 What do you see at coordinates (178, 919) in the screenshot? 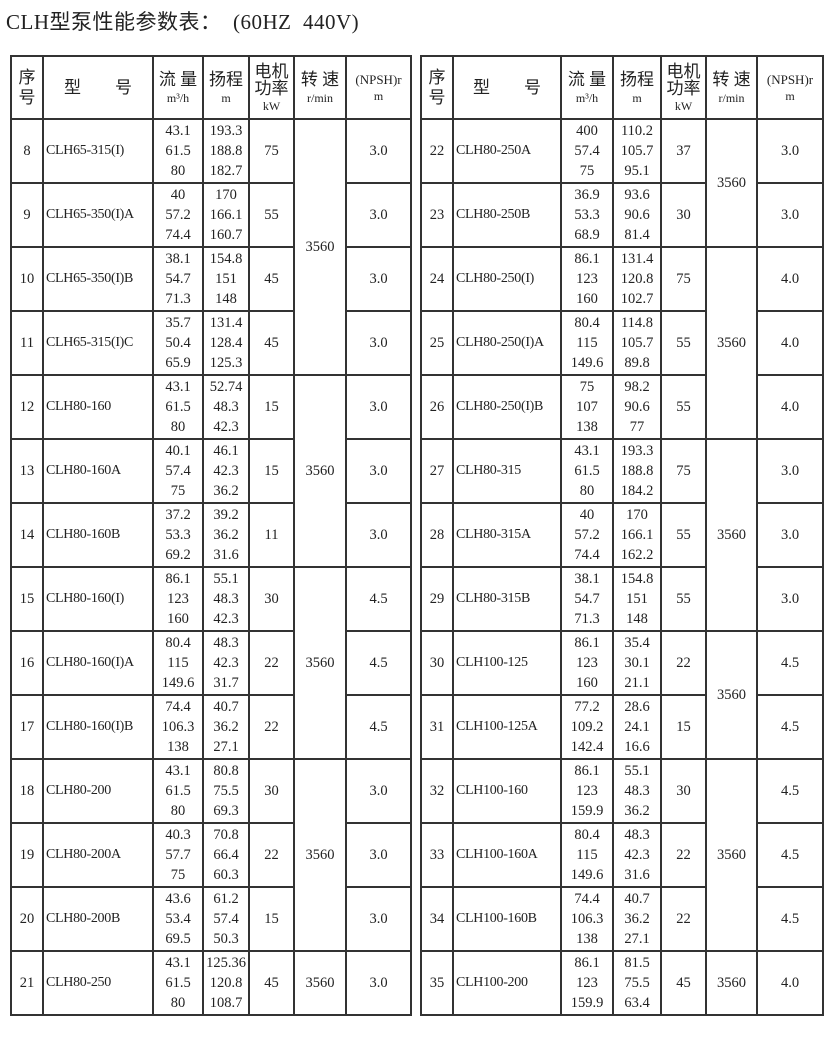
I see `flow-value: 53.4` at bounding box center [178, 919].